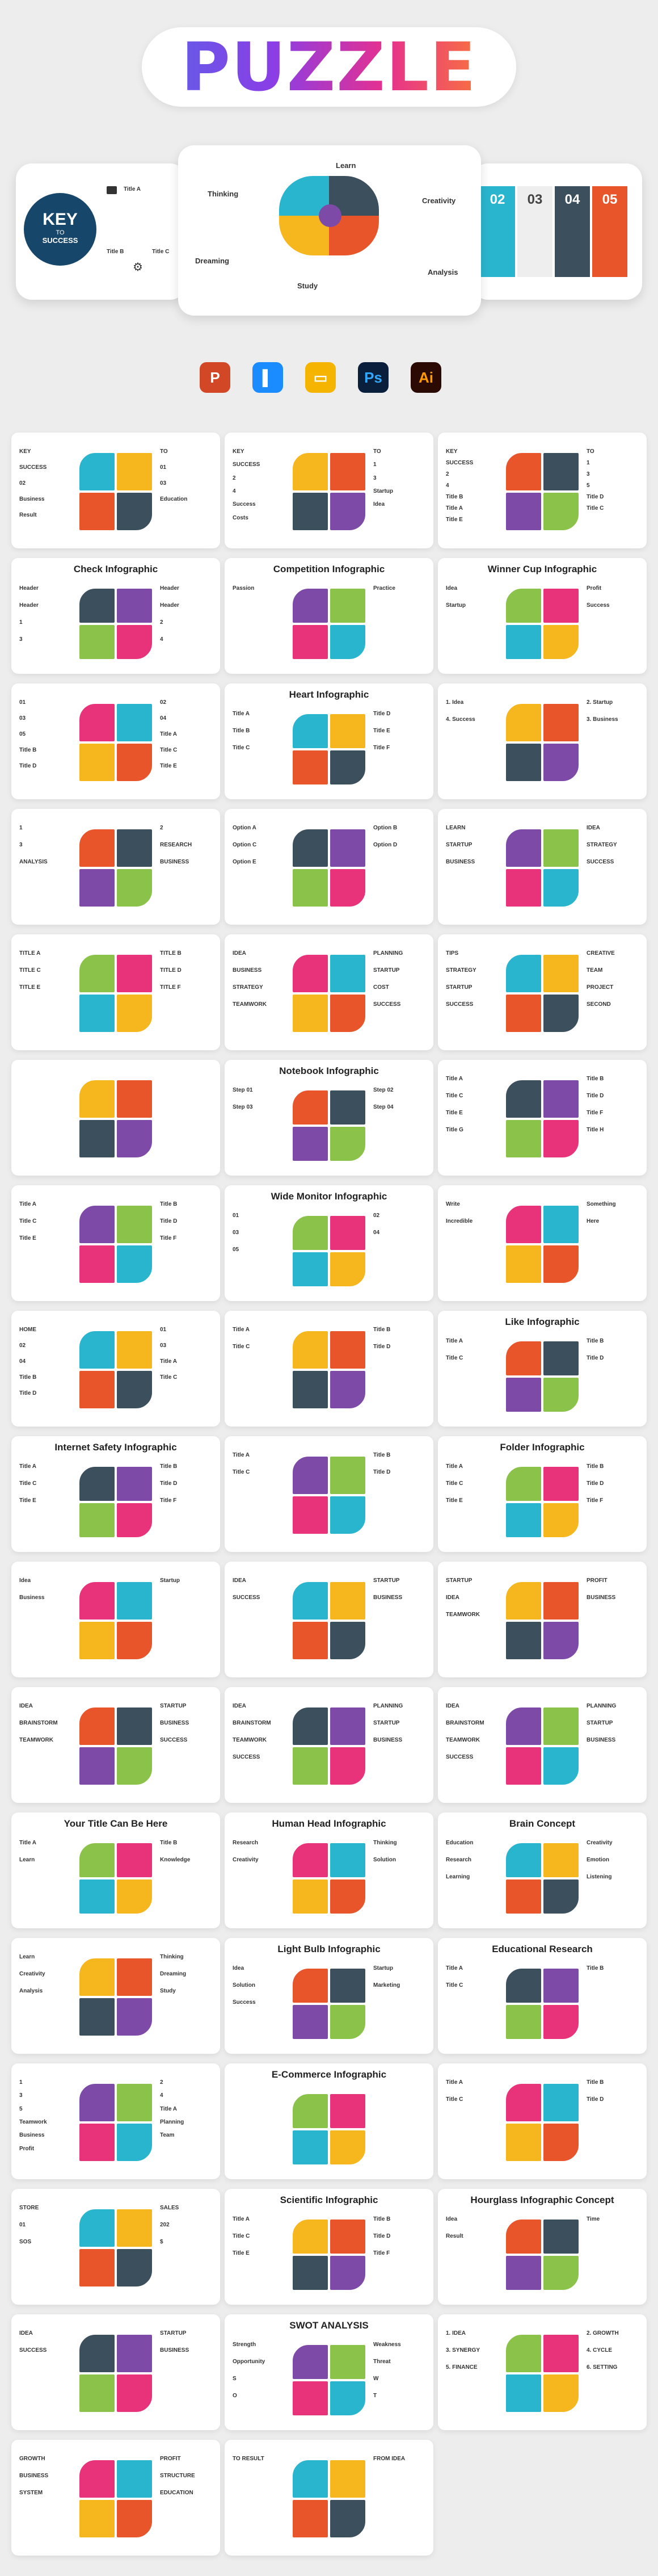 This screenshot has width=658, height=2576. Describe the element at coordinates (329, 616) in the screenshot. I see `template-card: Competition Infographic Passion Practice` at that location.